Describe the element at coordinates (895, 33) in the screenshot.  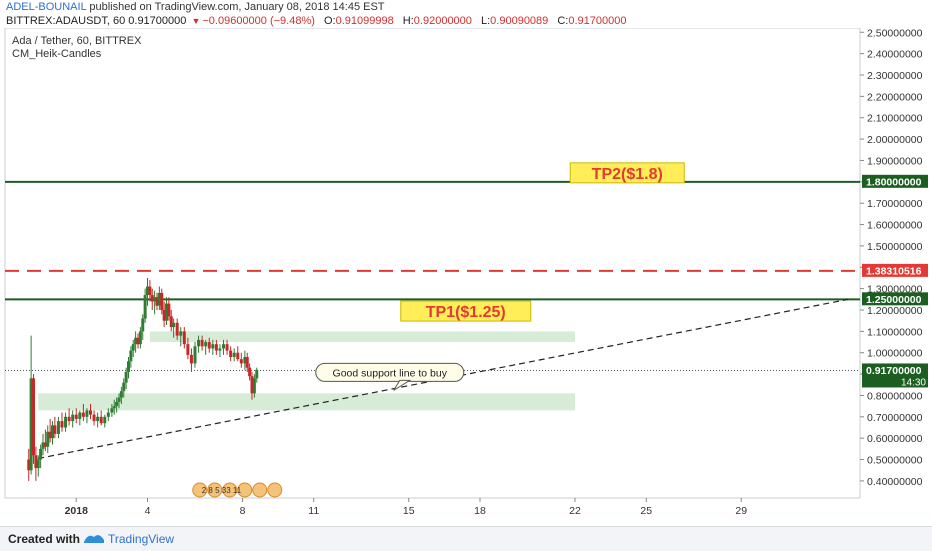
I see `y-axis-tick-label: 2.50000000` at that location.